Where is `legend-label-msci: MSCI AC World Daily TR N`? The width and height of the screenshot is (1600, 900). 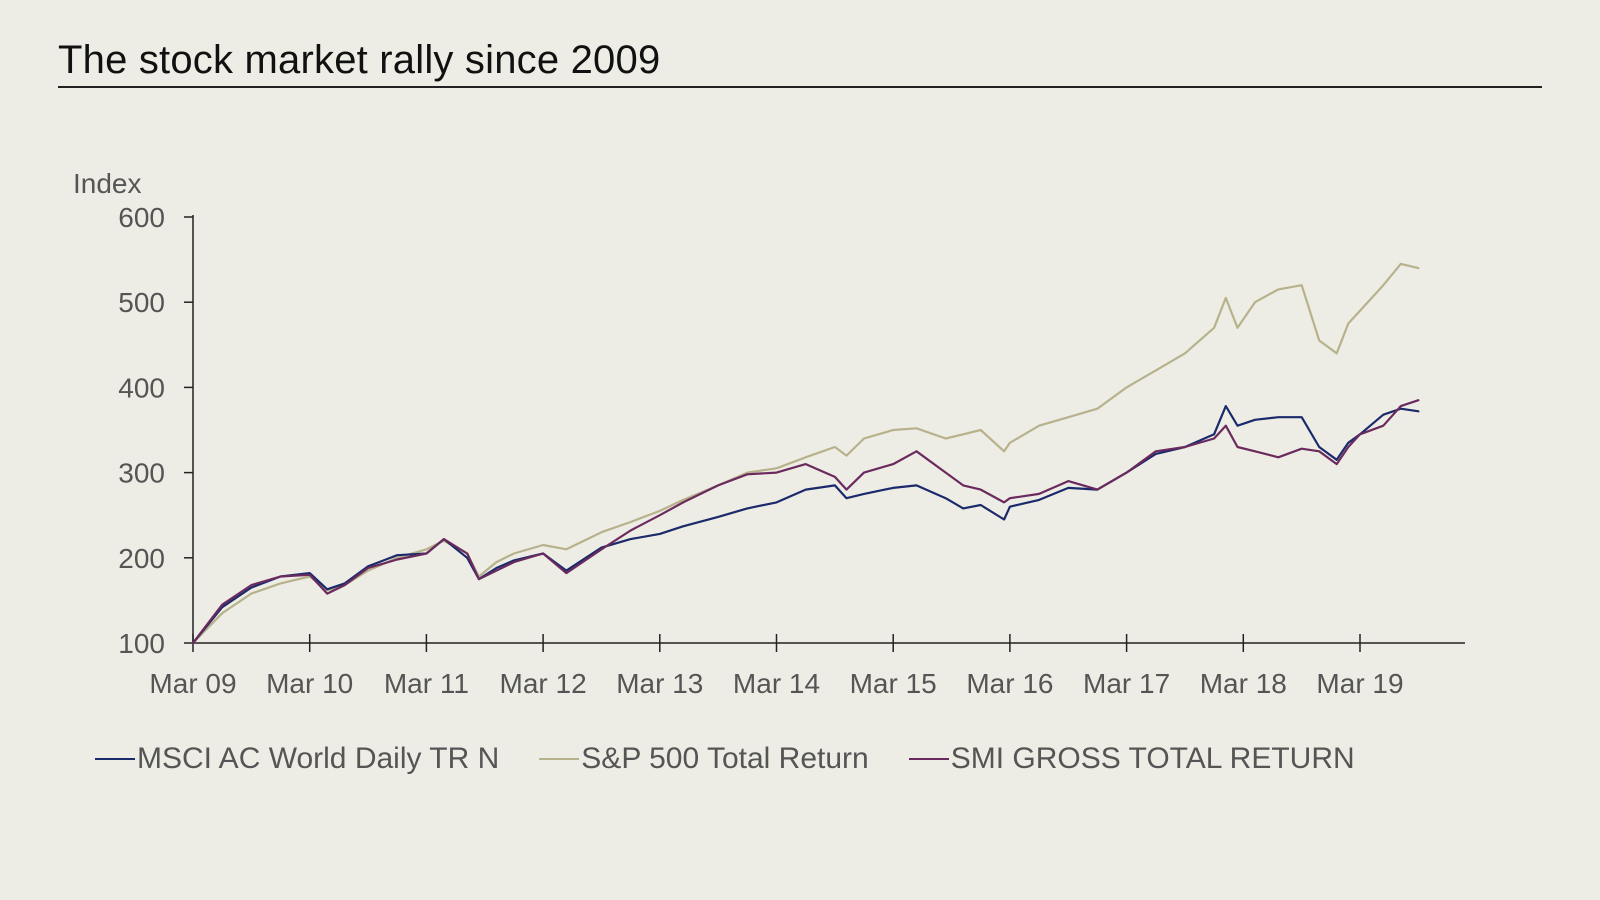 legend-label-msci: MSCI AC World Daily TR N is located at coordinates (318, 758).